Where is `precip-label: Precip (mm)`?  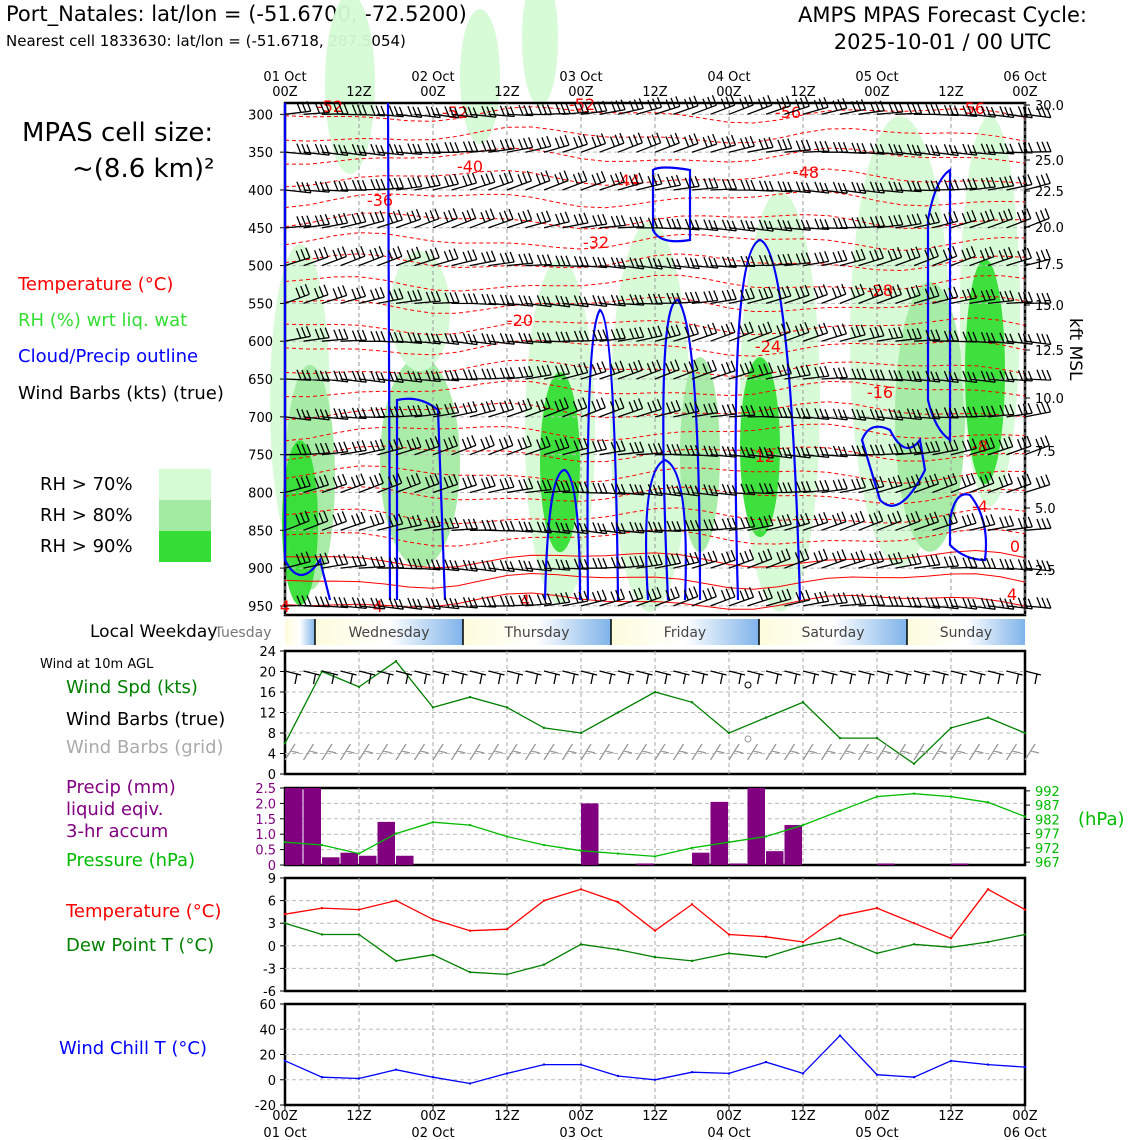
precip-label: Precip (mm) is located at coordinates (121, 787).